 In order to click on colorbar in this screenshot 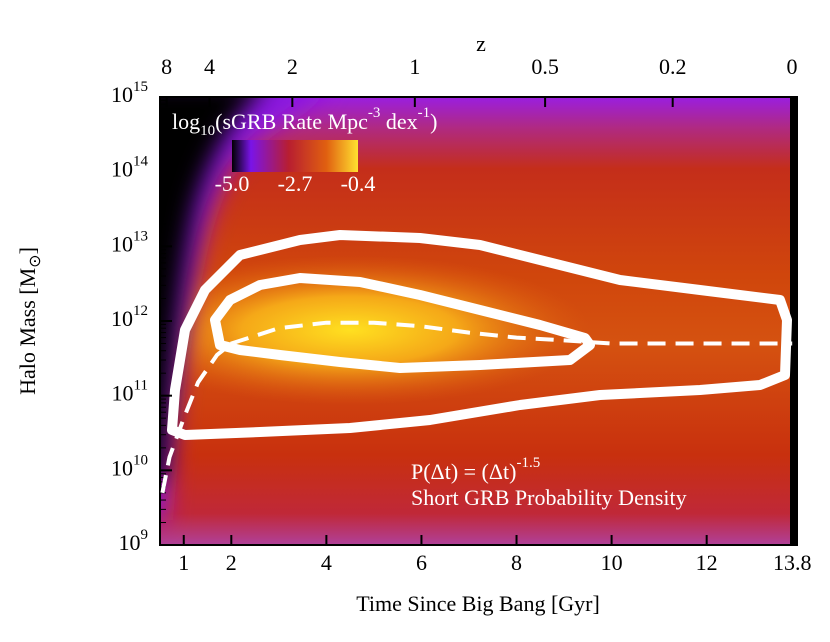, I will do `click(295, 156)`.